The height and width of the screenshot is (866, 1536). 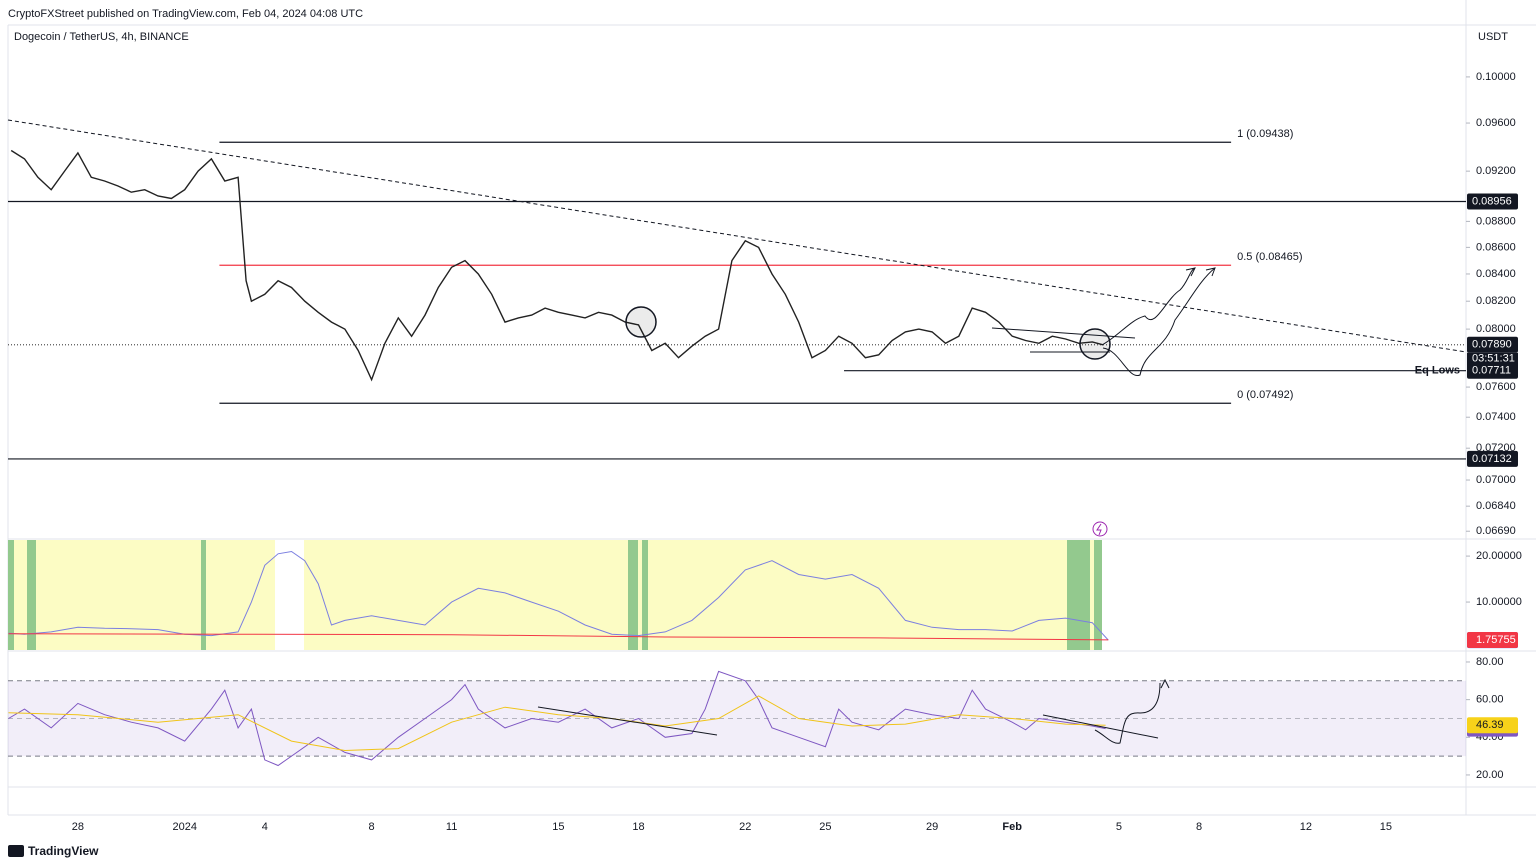 What do you see at coordinates (265, 827) in the screenshot?
I see `x-tick-label: 4` at bounding box center [265, 827].